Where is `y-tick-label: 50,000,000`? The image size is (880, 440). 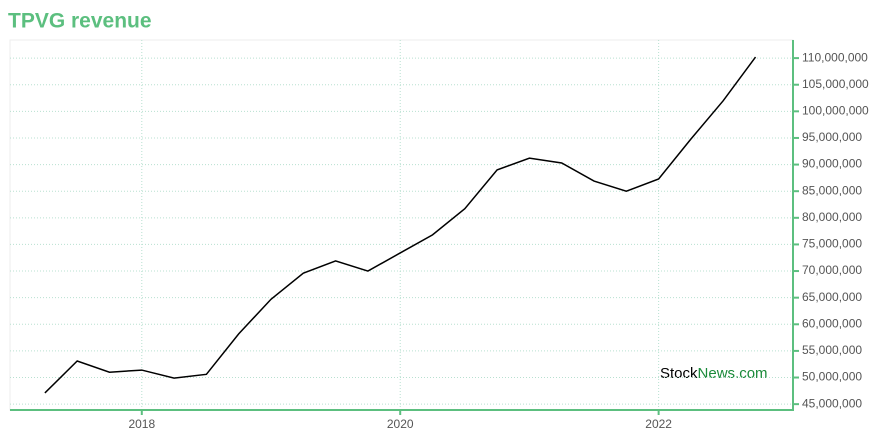
y-tick-label: 50,000,000 is located at coordinates (832, 377).